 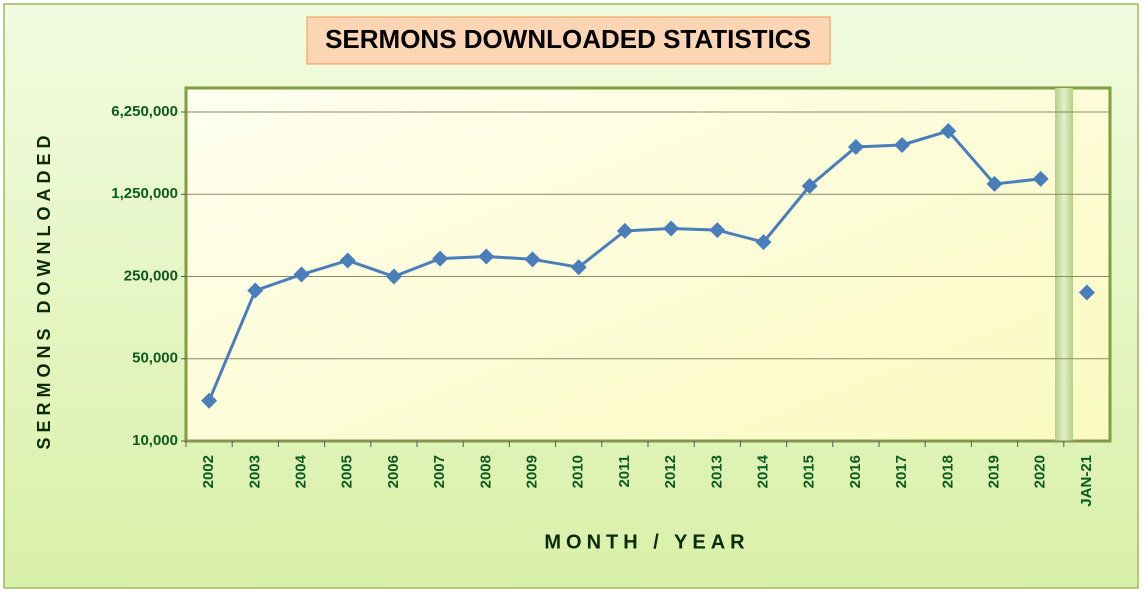 I want to click on x-tick-label: 2003, so click(x=254, y=471).